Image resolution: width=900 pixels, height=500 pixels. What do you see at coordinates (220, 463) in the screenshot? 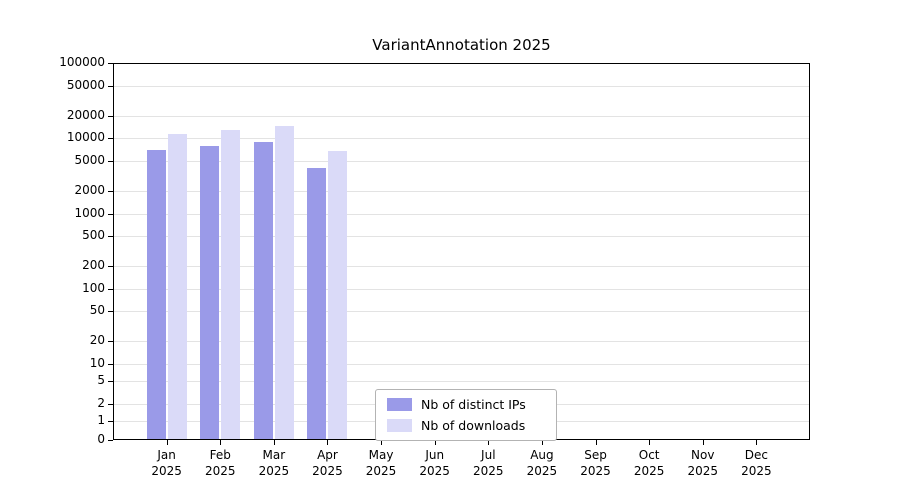
I see `x-tick-label: Feb 2025` at bounding box center [220, 463].